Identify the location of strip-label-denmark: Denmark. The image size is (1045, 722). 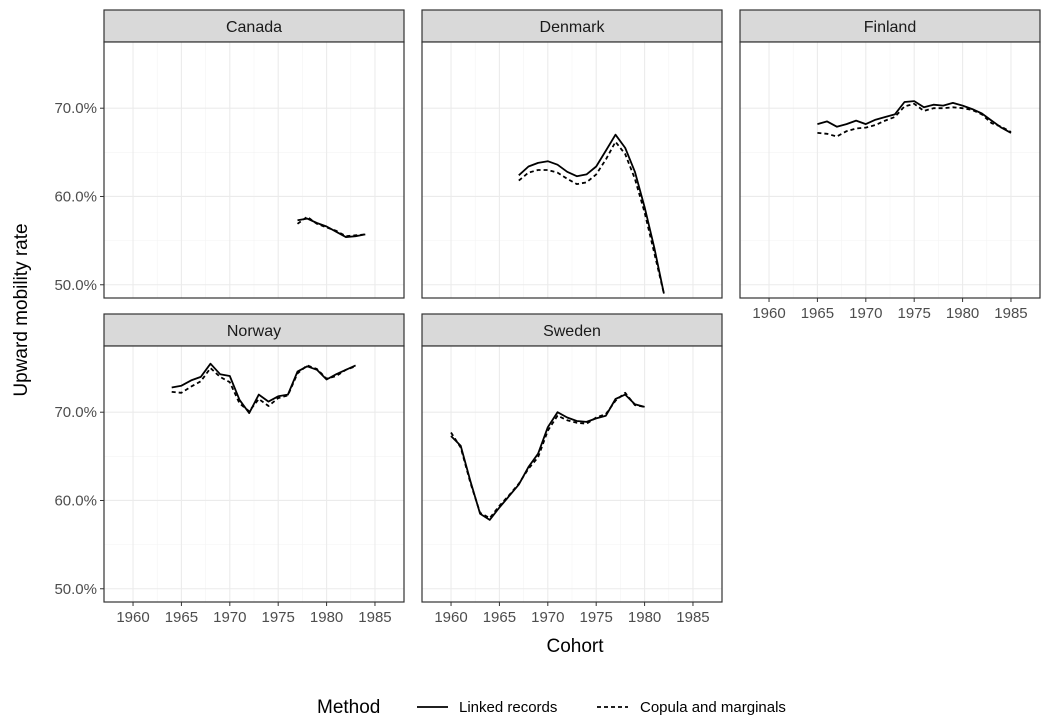
(573, 27).